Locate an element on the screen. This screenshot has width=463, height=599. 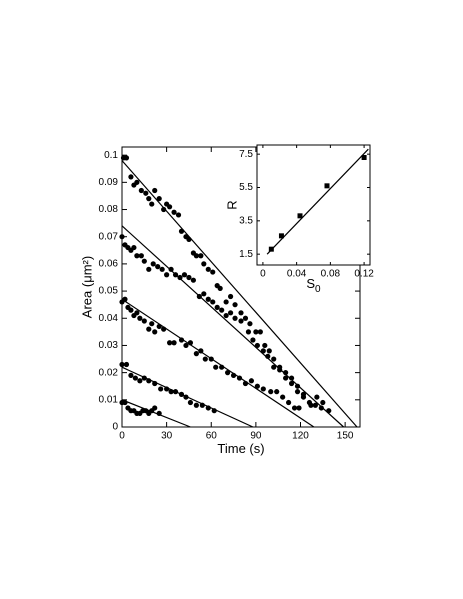
y-tick-label: 0.06 is located at coordinates (109, 264).